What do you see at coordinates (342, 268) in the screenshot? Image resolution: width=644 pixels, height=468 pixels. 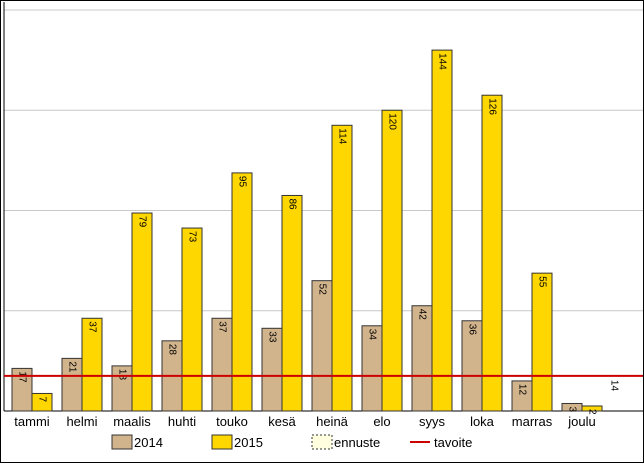 I see `bar-2015-heinä` at bounding box center [342, 268].